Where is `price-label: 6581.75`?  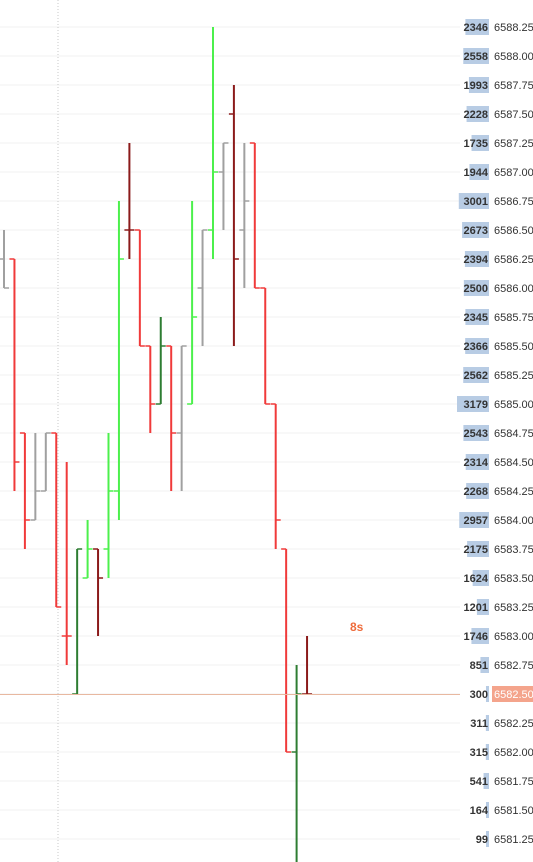 price-label: 6581.75 is located at coordinates (513, 782).